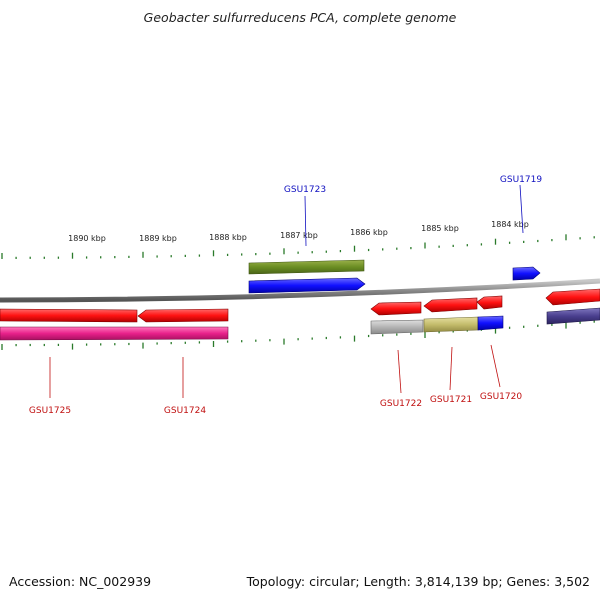  I want to click on gene-arrow-gsu1722, so click(396, 308).